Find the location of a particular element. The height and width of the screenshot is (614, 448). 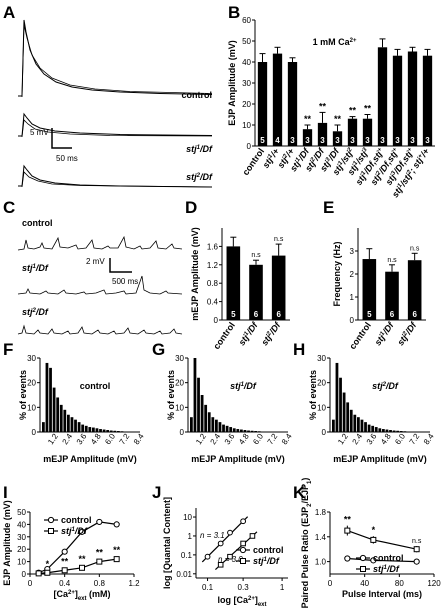

y-tick-label-I: 40 is located at coordinates (21, 524).